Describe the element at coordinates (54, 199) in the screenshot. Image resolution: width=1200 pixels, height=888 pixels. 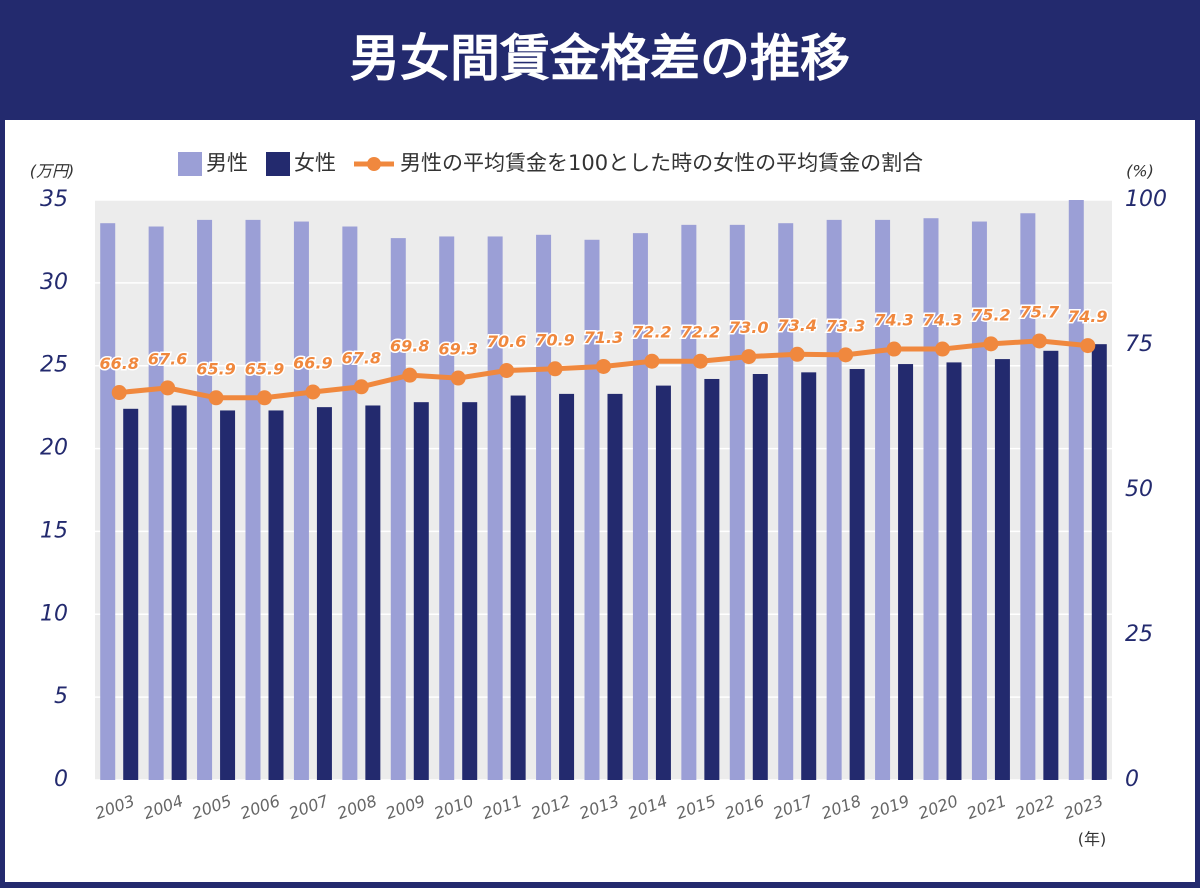
I see `y-tick-label: 35` at that location.